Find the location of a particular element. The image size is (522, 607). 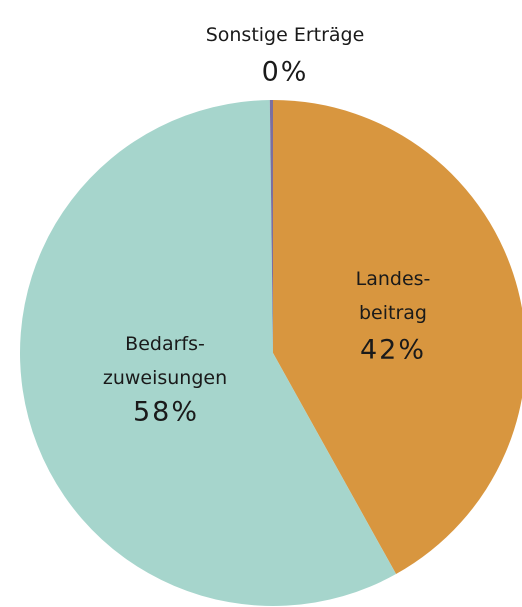

value-label: 42% is located at coordinates (393, 350).